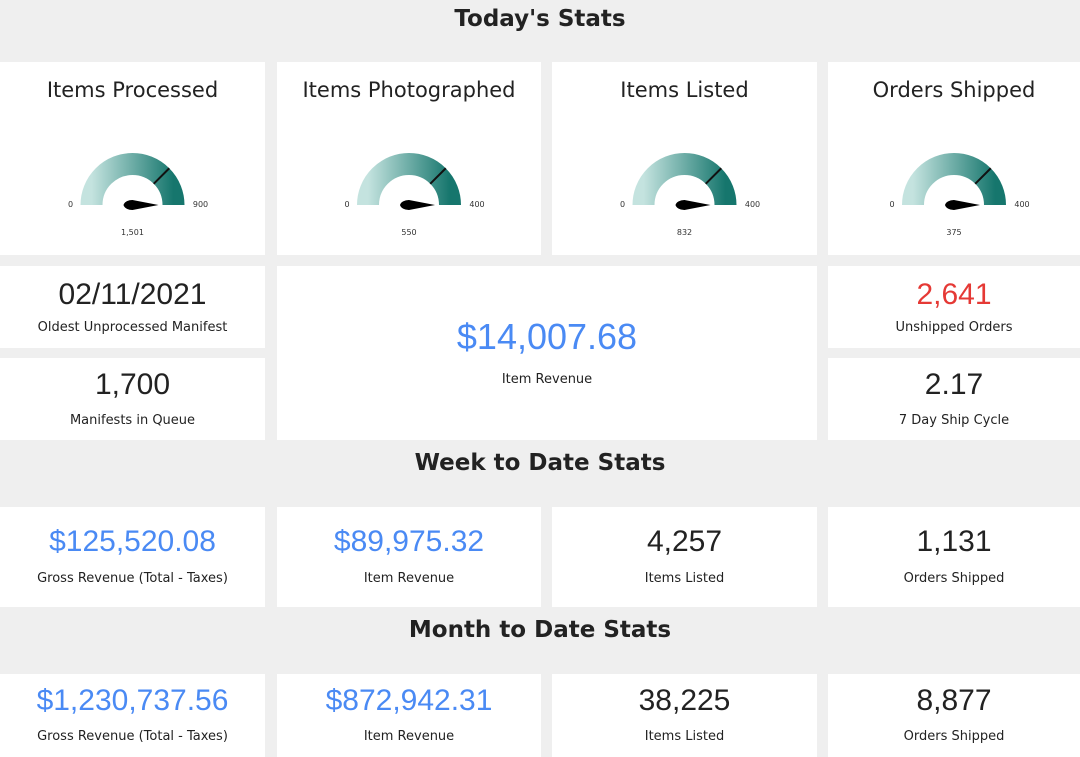  What do you see at coordinates (409, 700) in the screenshot?
I see `stat-value: $872,942.31` at bounding box center [409, 700].